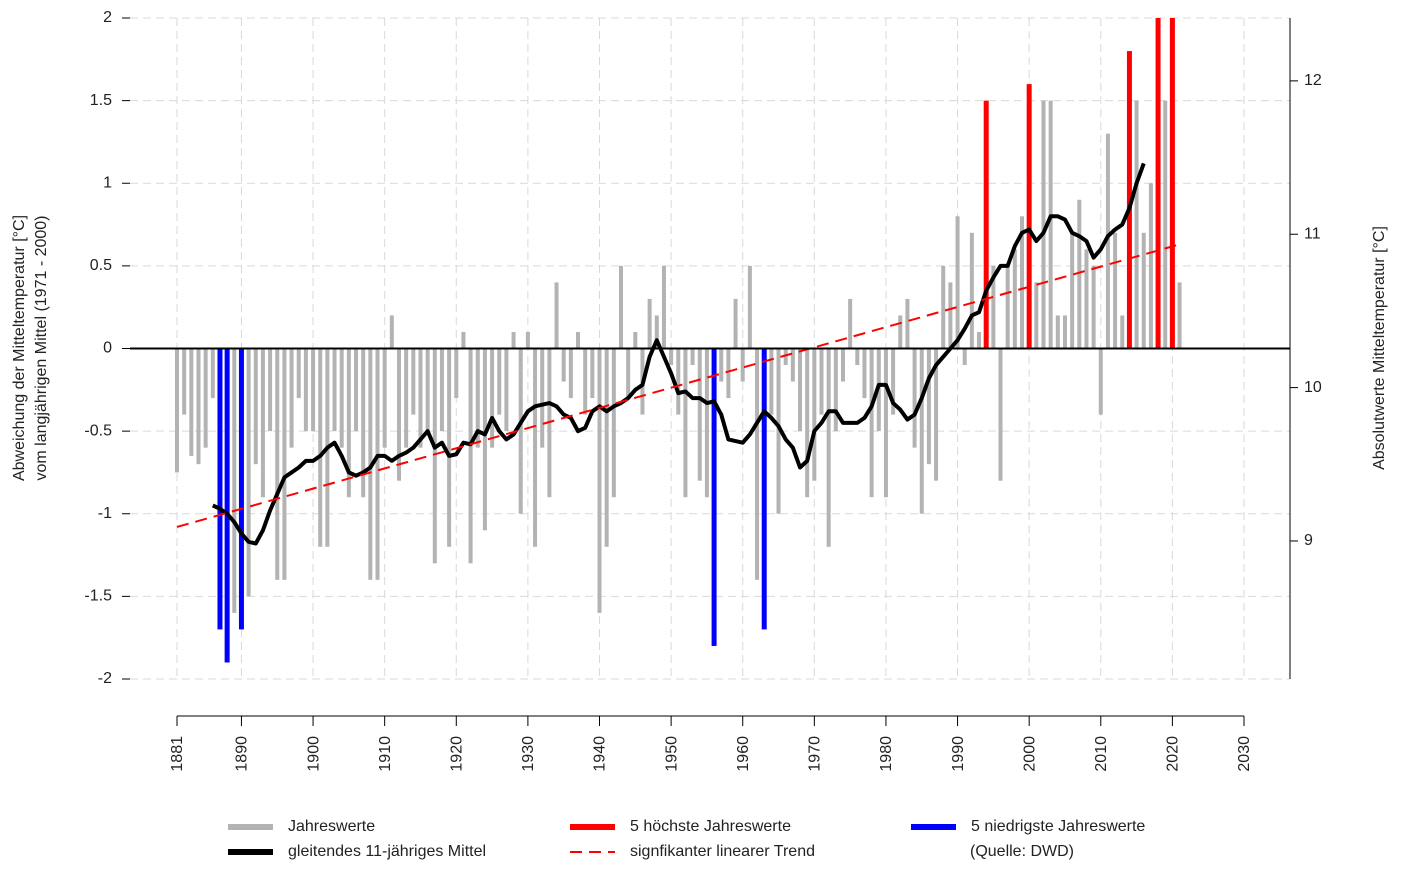 The image size is (1405, 871). I want to click on y-tick-label: 2, so click(107, 17).